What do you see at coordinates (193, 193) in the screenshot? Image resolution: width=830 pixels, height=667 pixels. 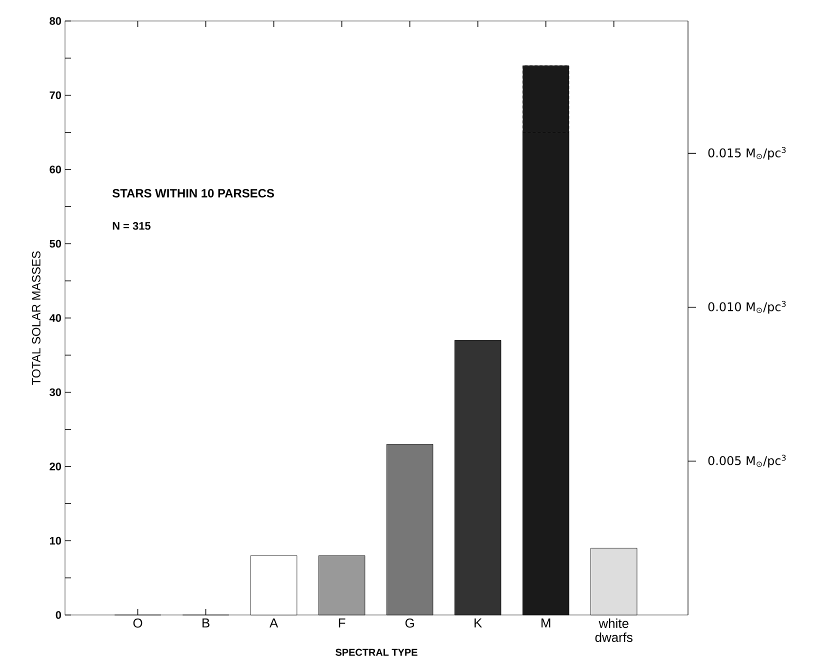 I see `annotation: STARS WITHIN 10 PARSECS` at bounding box center [193, 193].